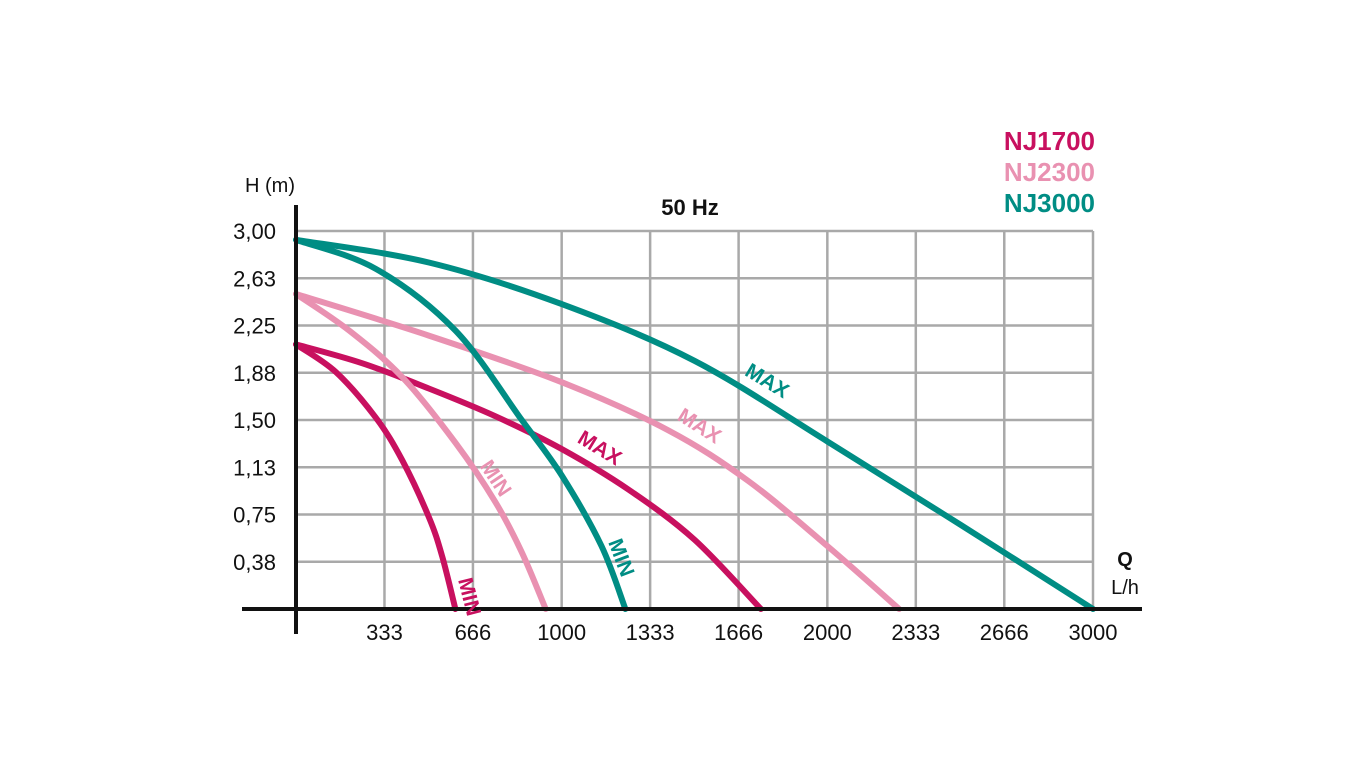  Describe the element at coordinates (827, 632) in the screenshot. I see `x-tick-label: 2000` at that location.